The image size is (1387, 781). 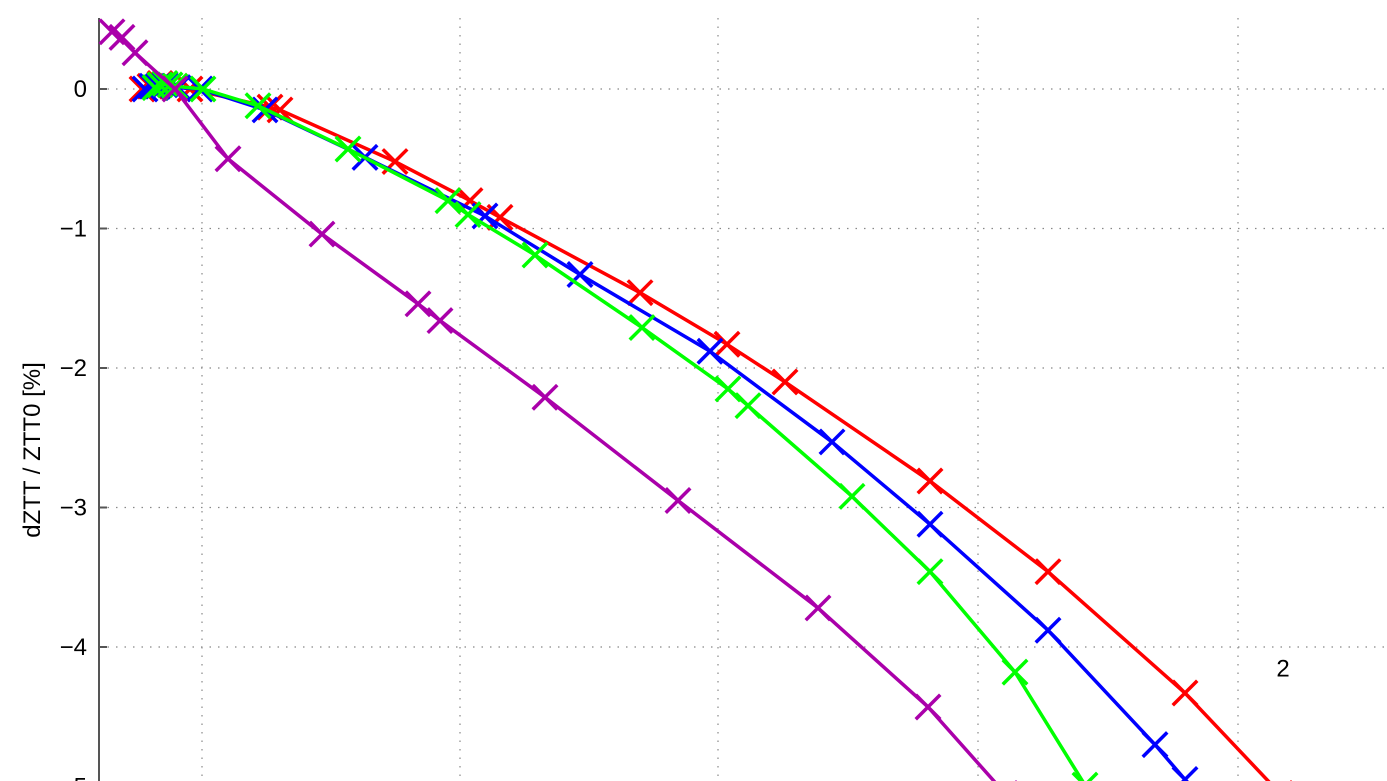 I want to click on annotation-label: 2, so click(x=1282, y=668).